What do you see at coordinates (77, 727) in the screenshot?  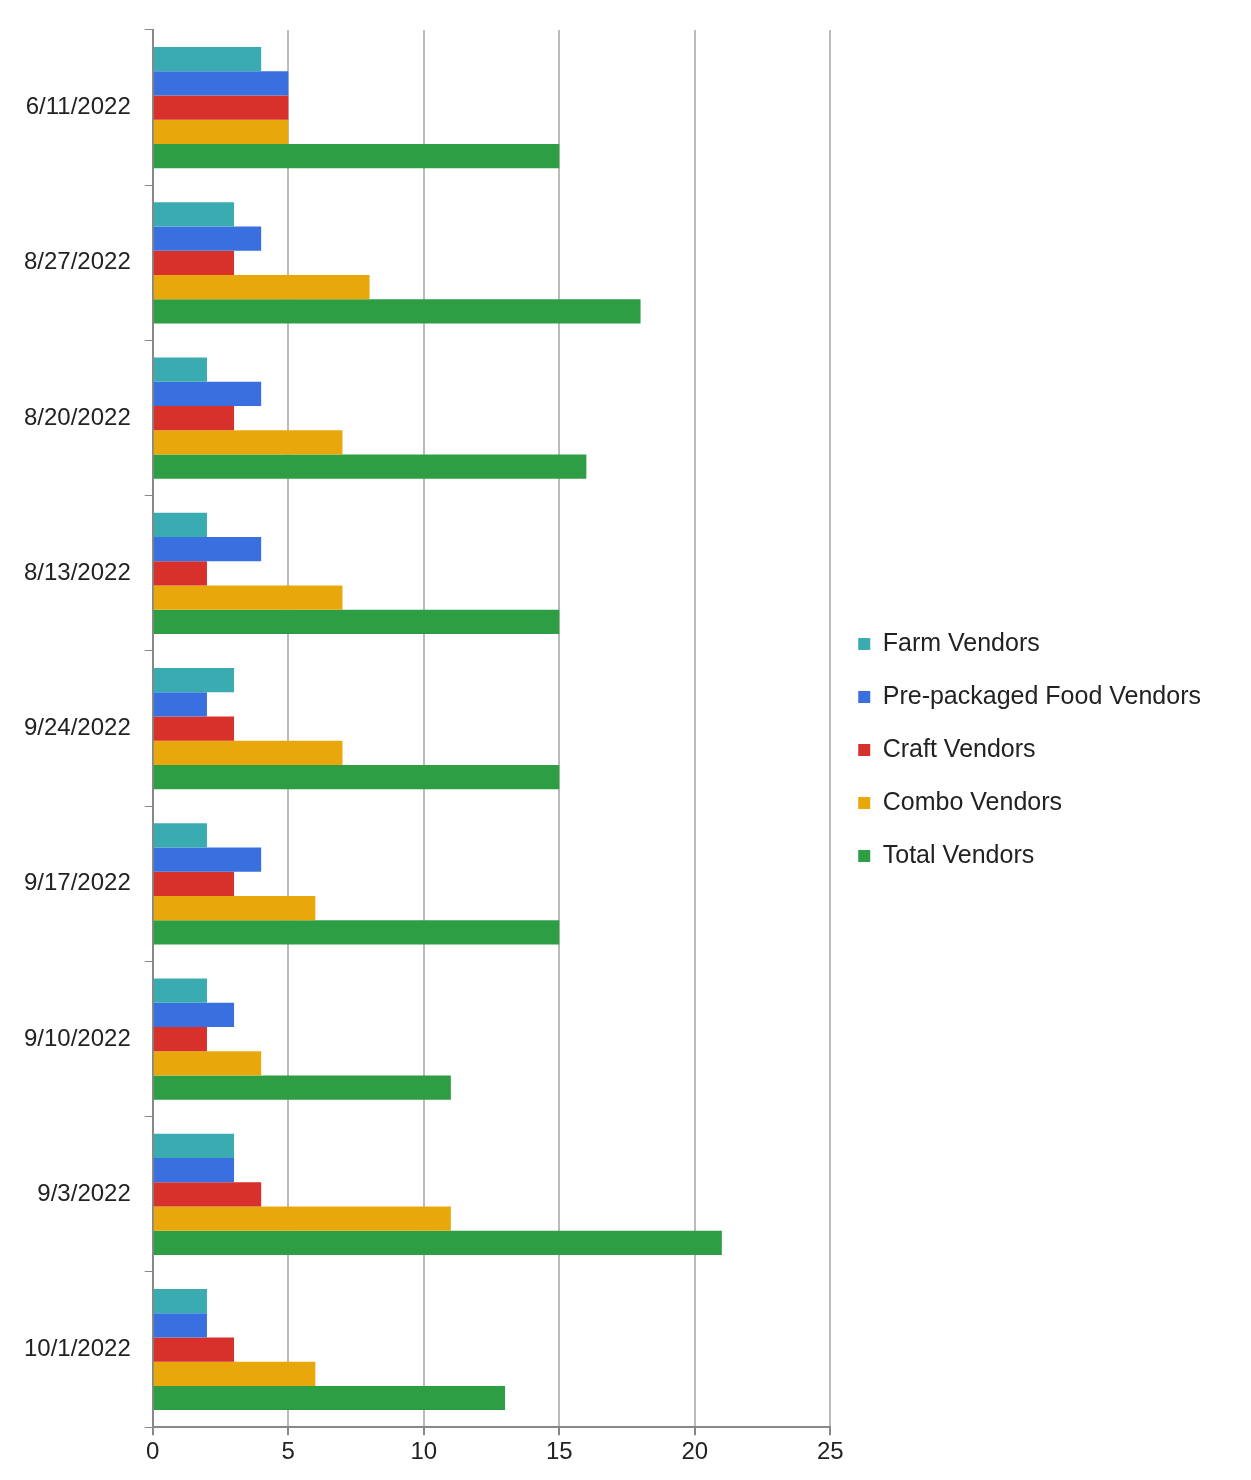 I see `y-tick-label: 9/24/2022` at bounding box center [77, 727].